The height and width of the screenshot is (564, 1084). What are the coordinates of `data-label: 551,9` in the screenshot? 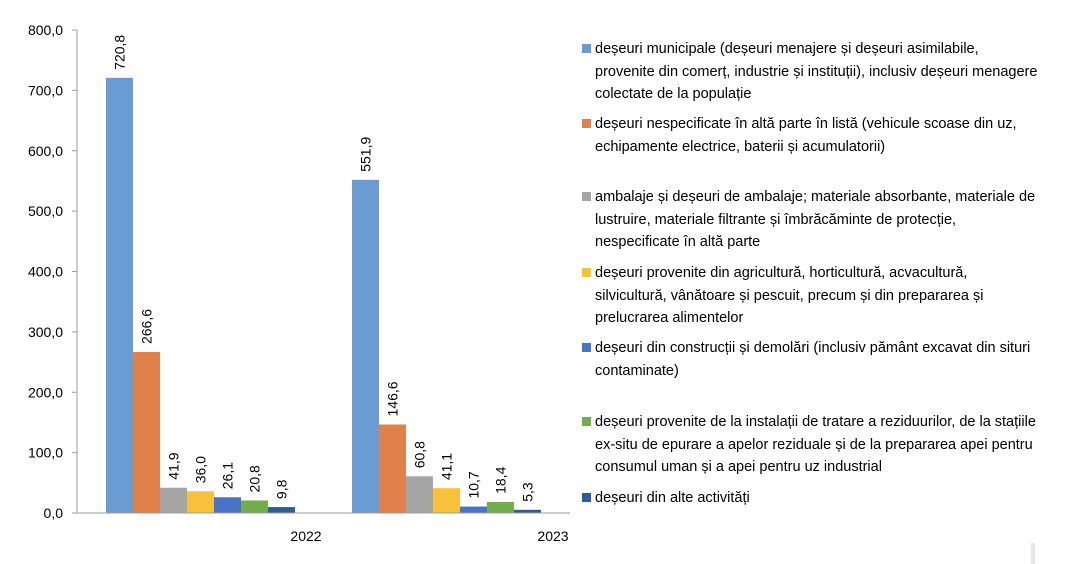 It's located at (366, 154).